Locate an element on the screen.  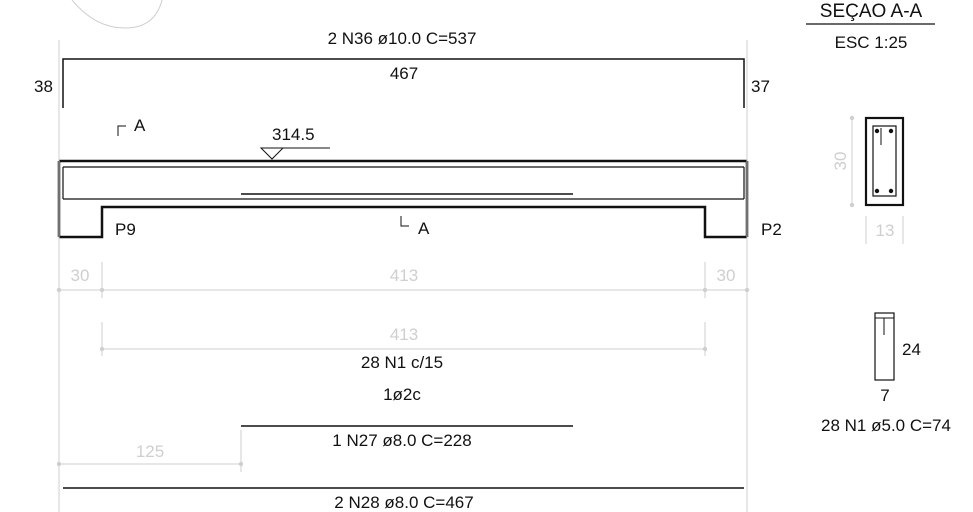
bar-mid-offset-tick-right is located at coordinates (241, 464).